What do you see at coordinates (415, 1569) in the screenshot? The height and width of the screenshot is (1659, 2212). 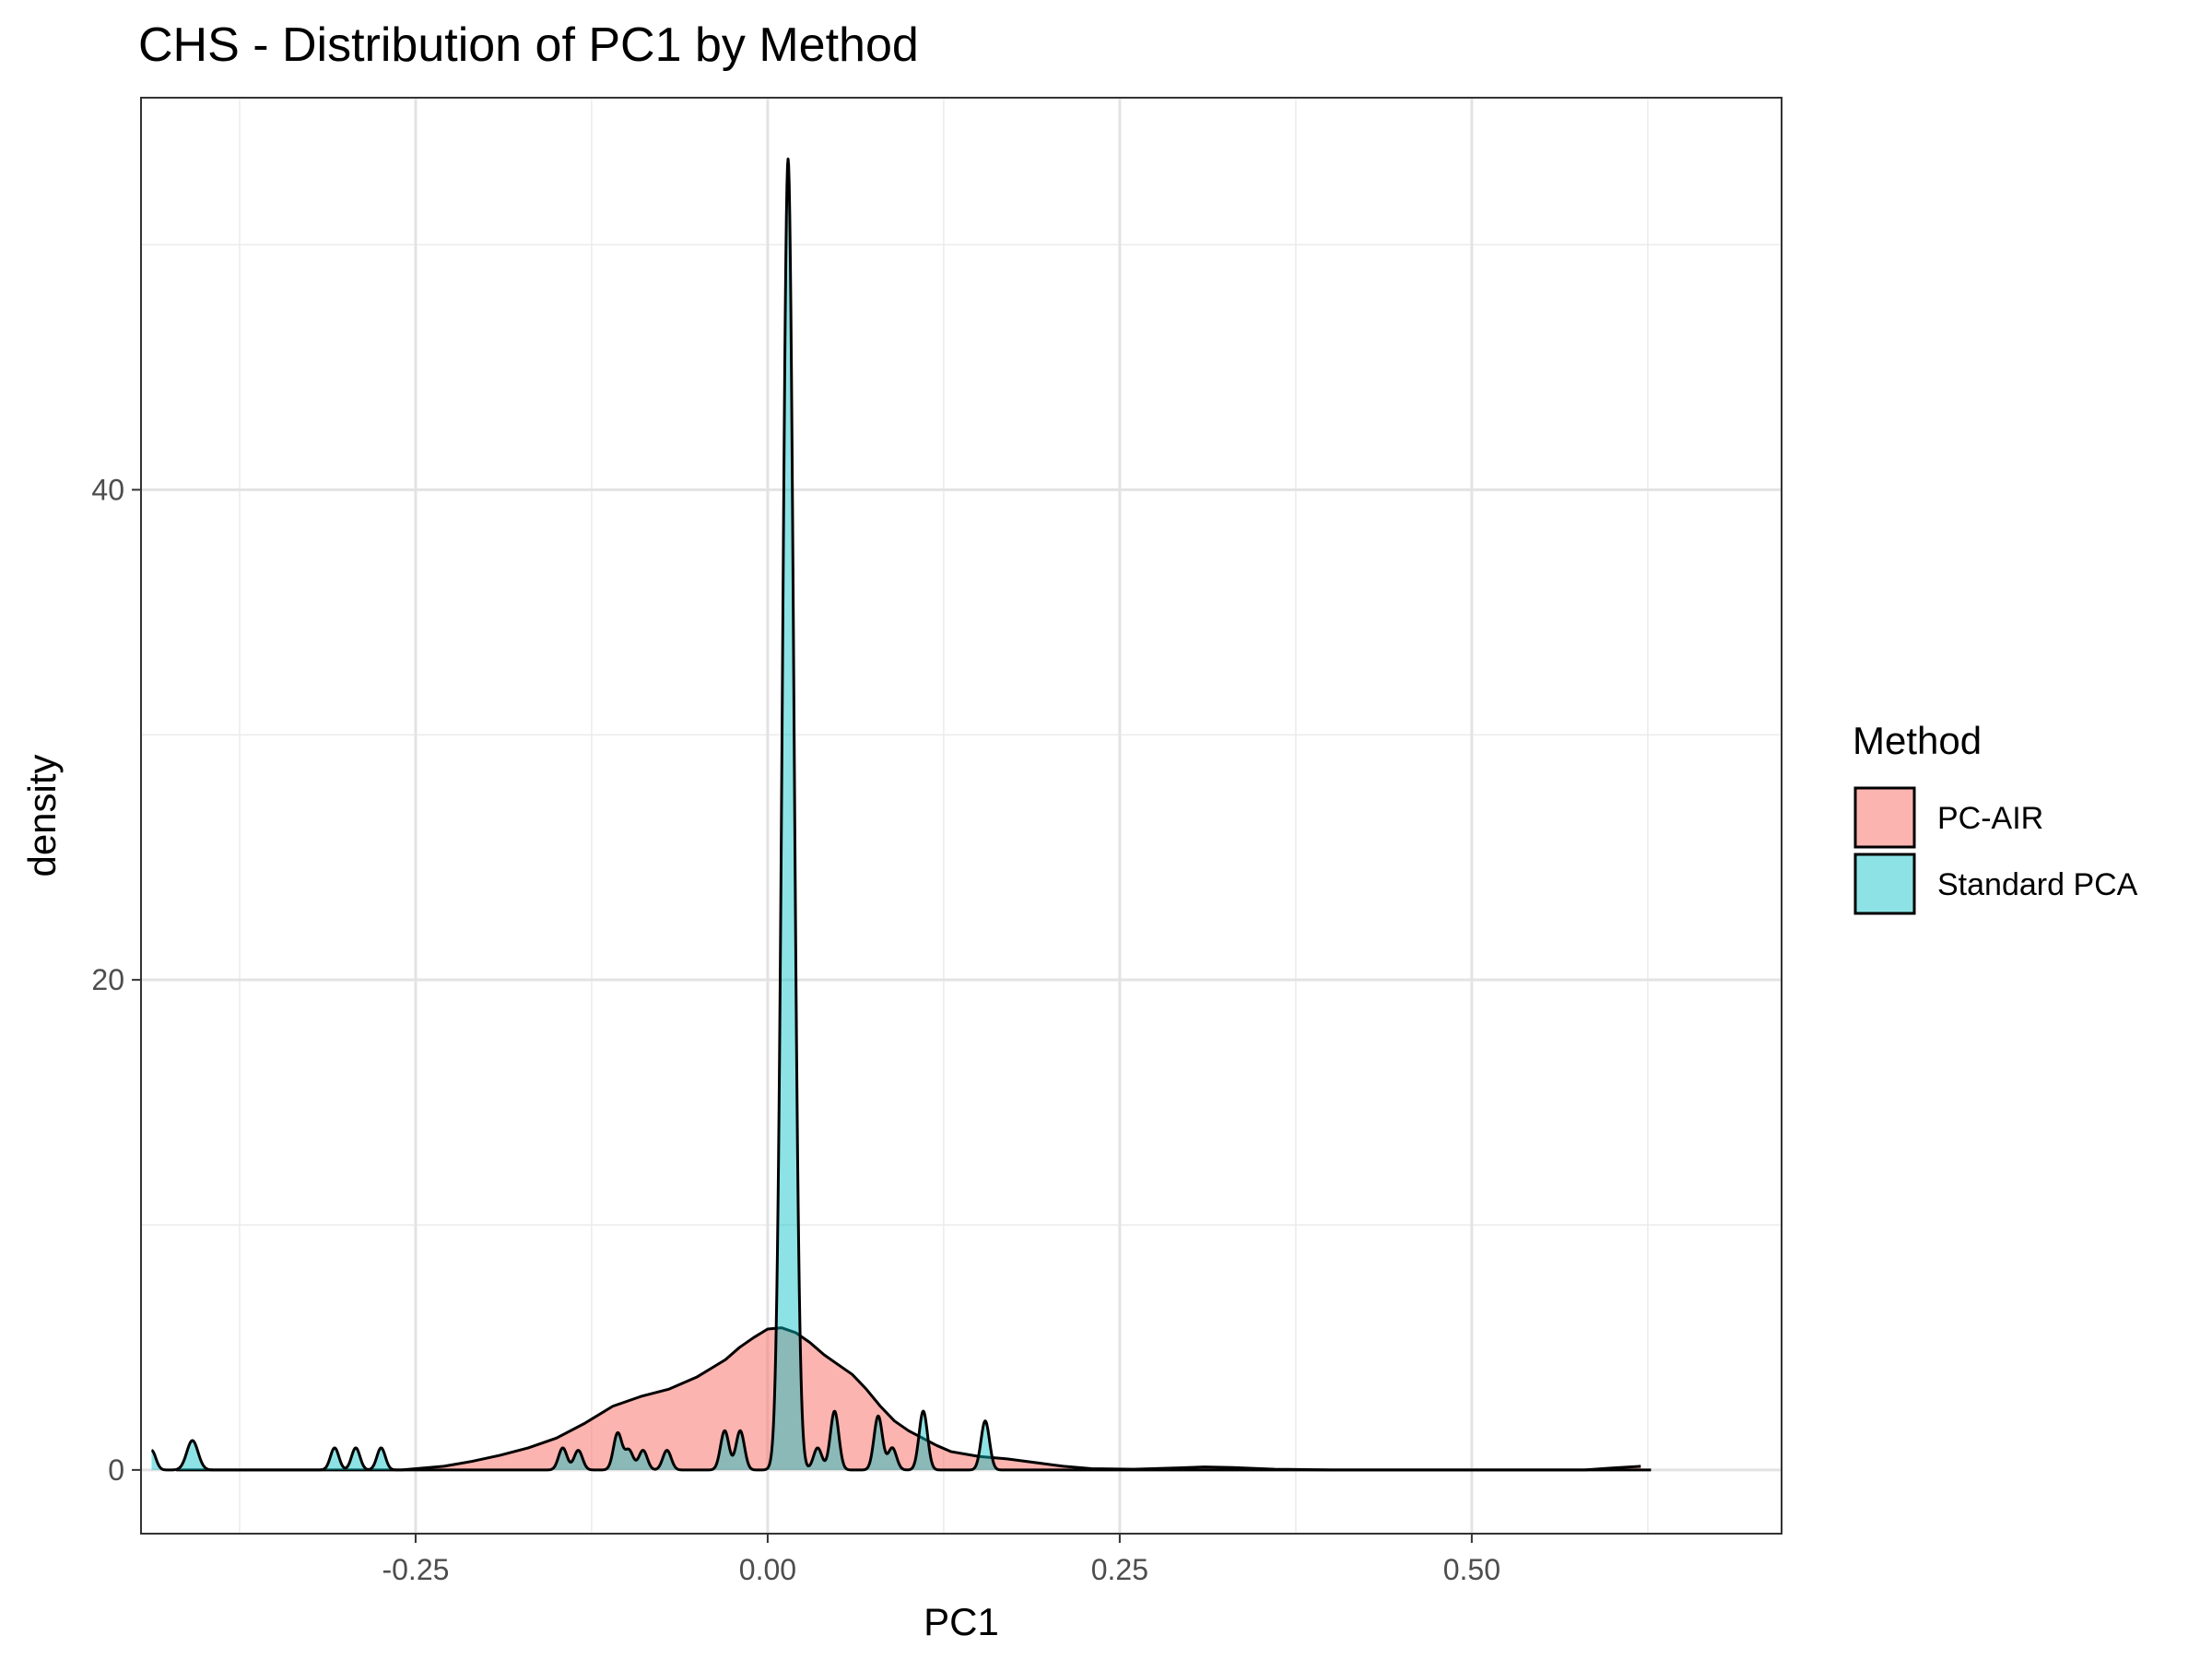 I see `x-tick-label: -0.25` at bounding box center [415, 1569].